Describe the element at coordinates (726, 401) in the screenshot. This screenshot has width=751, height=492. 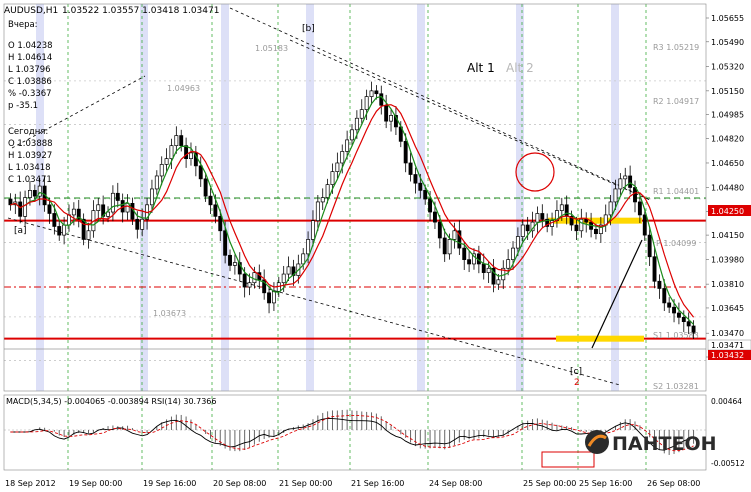
I see `macd-tick-label: 0.00464` at that location.